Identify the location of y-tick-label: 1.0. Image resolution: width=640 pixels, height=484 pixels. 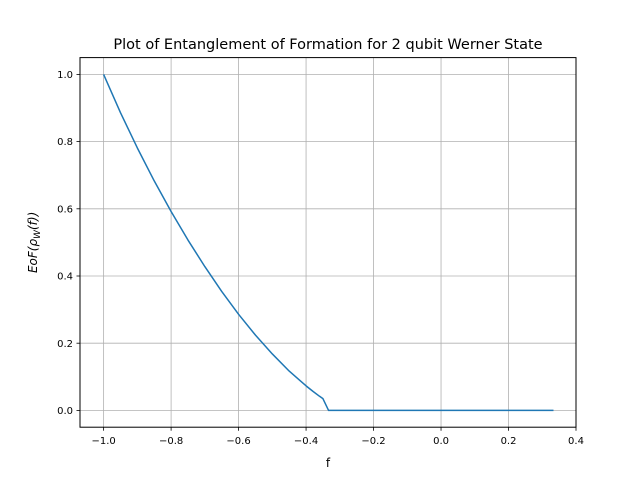
(65, 75).